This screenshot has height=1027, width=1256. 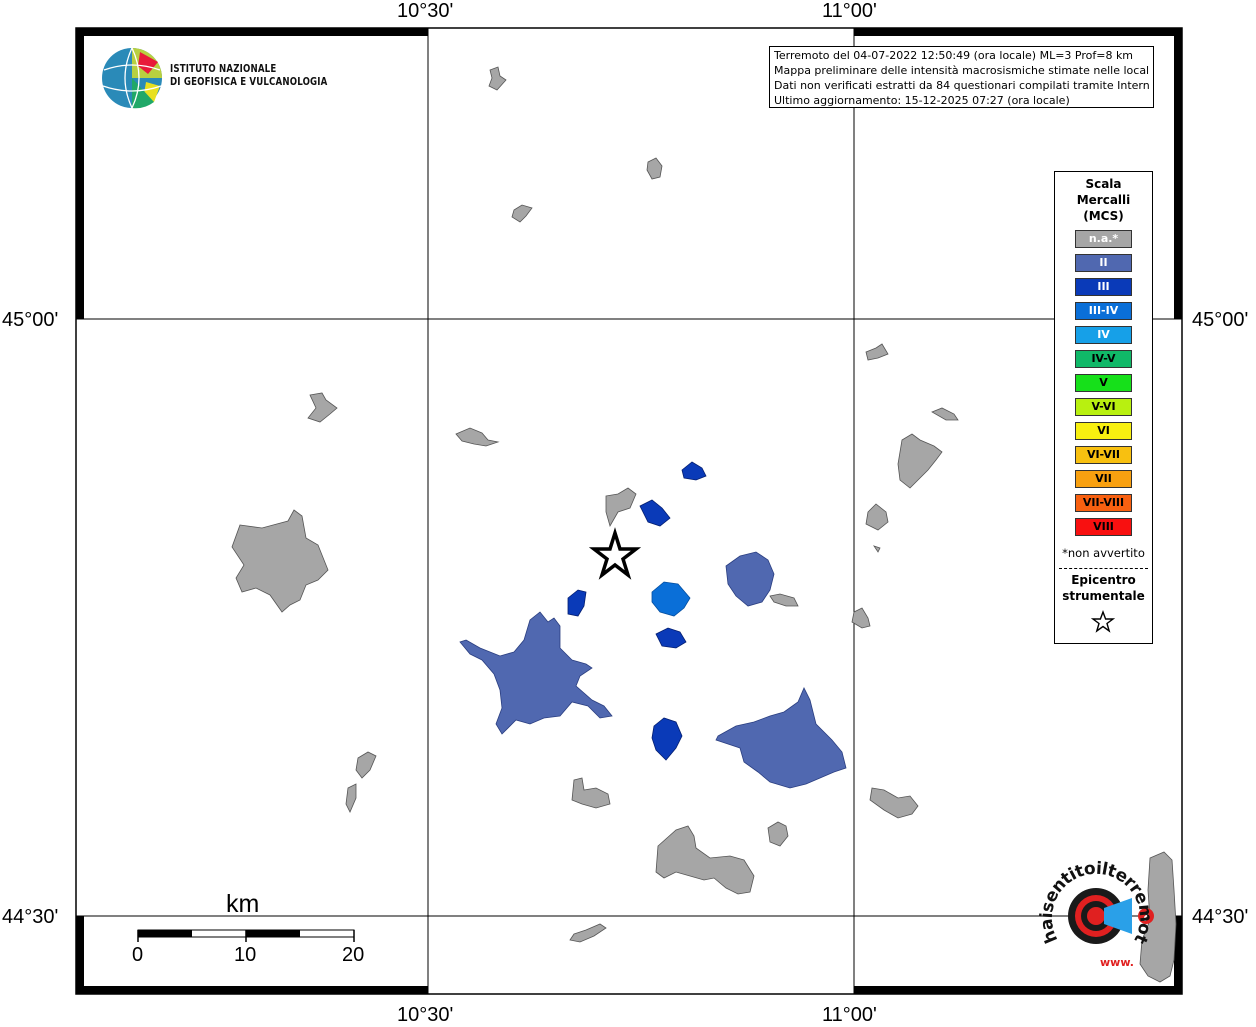 What do you see at coordinates (849, 1015) in the screenshot?
I see `coord-bottom-right: 11°00'` at bounding box center [849, 1015].